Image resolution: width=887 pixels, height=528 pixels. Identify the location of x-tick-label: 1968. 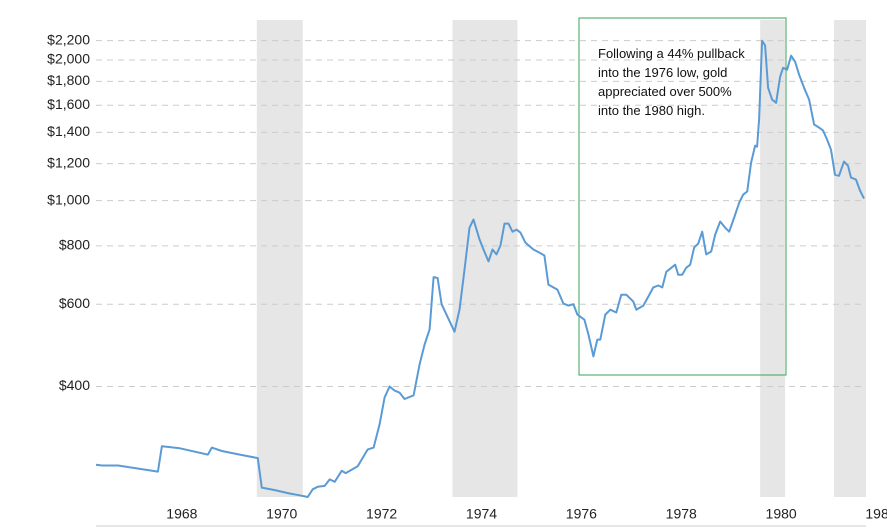
(181, 514).